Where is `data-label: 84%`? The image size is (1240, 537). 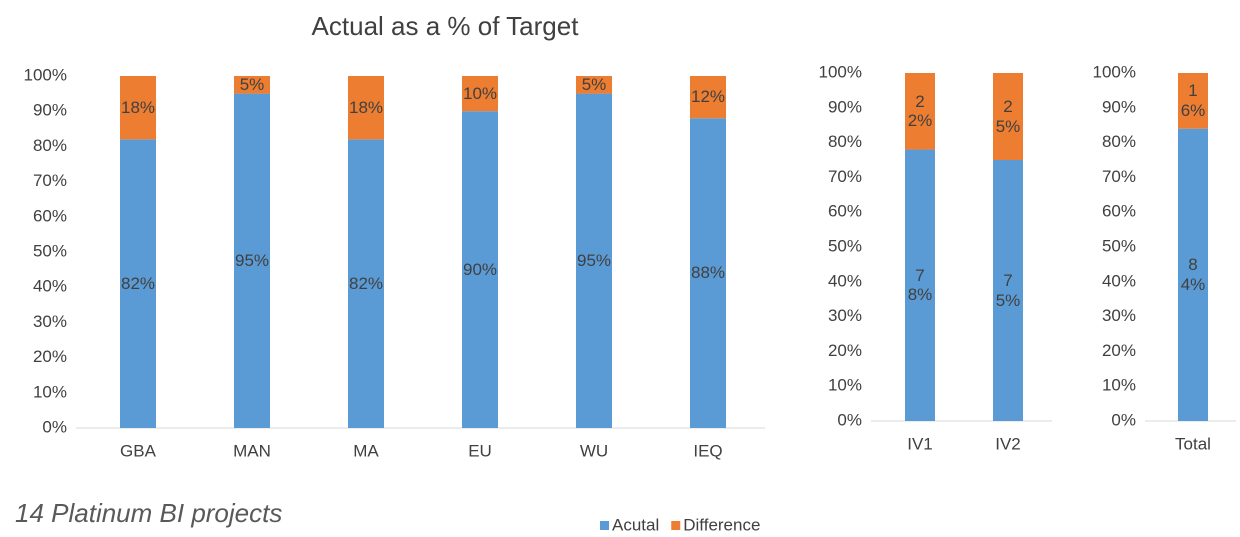
data-label: 84% is located at coordinates (1193, 274).